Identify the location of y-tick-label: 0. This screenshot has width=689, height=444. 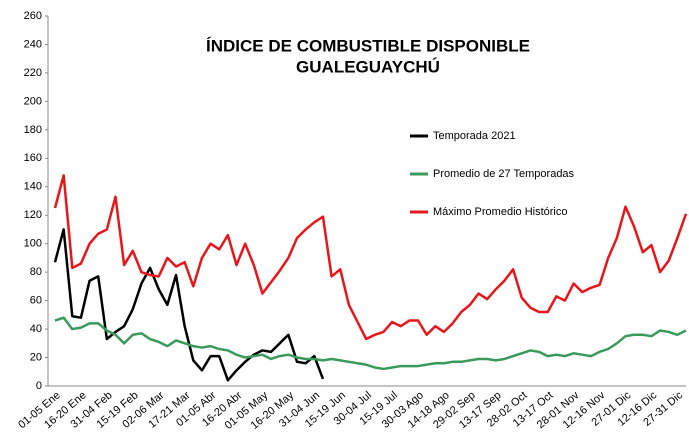
(39, 386).